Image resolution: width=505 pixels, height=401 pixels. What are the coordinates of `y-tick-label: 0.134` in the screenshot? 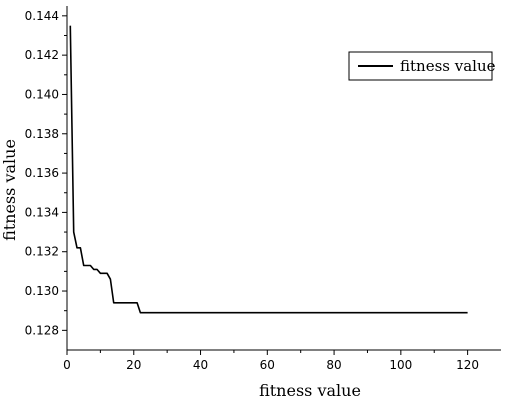 It's located at (42, 212).